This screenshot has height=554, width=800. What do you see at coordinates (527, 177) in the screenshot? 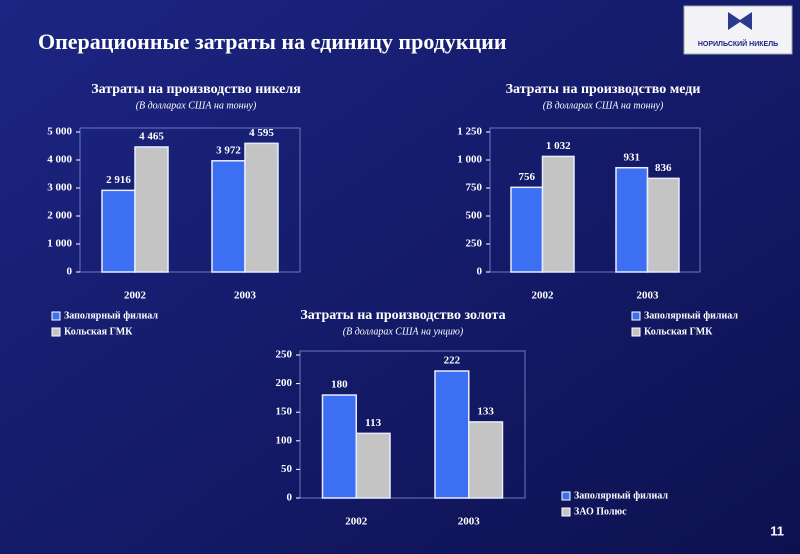
I see `data-label: 756` at bounding box center [527, 177].